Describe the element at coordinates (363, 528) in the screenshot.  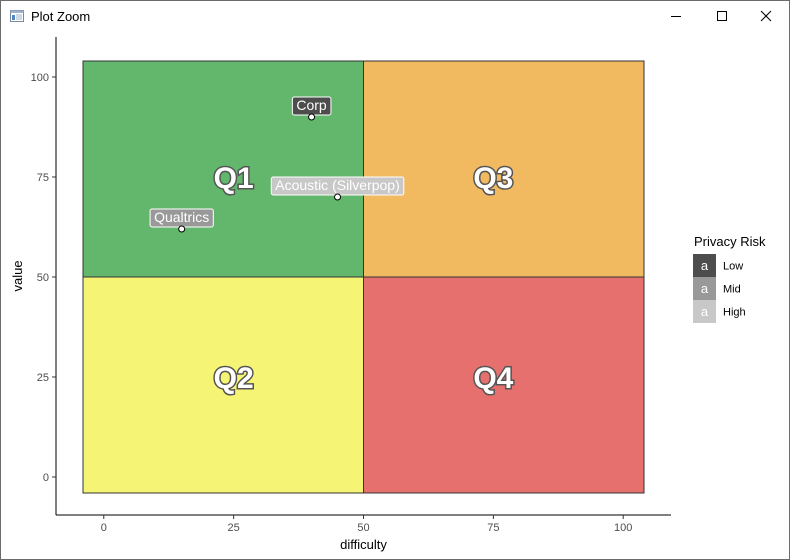
I see `x-tick-label: 50` at that location.